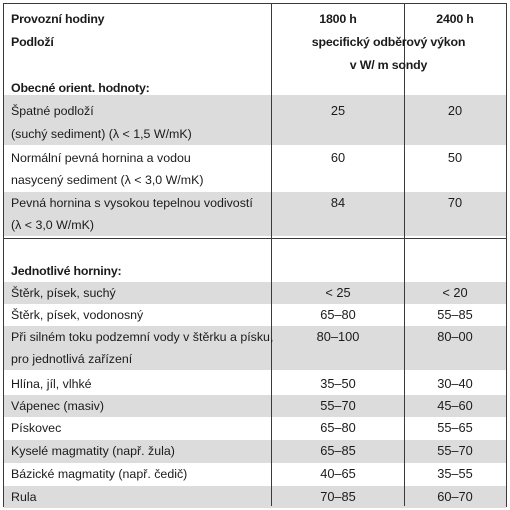 The width and height of the screenshot is (510, 510). What do you see at coordinates (455, 336) in the screenshot?
I see `s2-row3-value-2400: 80–00` at bounding box center [455, 336].